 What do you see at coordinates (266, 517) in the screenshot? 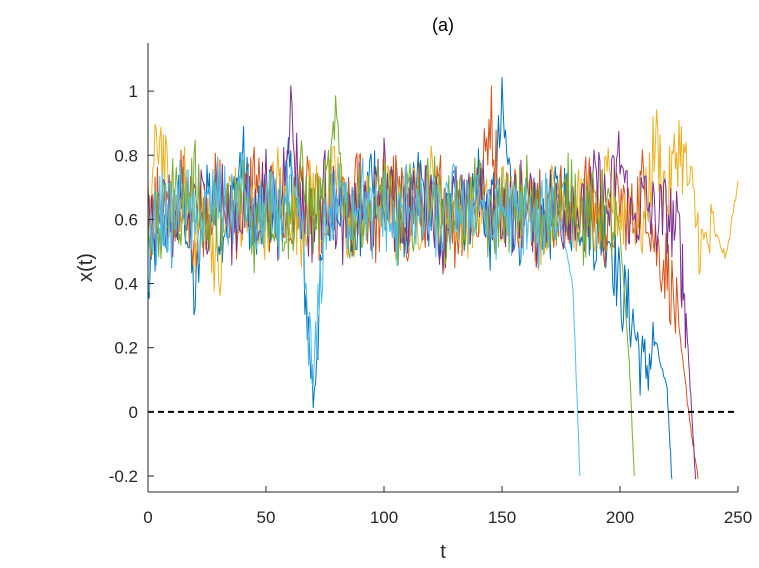
I see `x-tick-label: 50` at bounding box center [266, 517].